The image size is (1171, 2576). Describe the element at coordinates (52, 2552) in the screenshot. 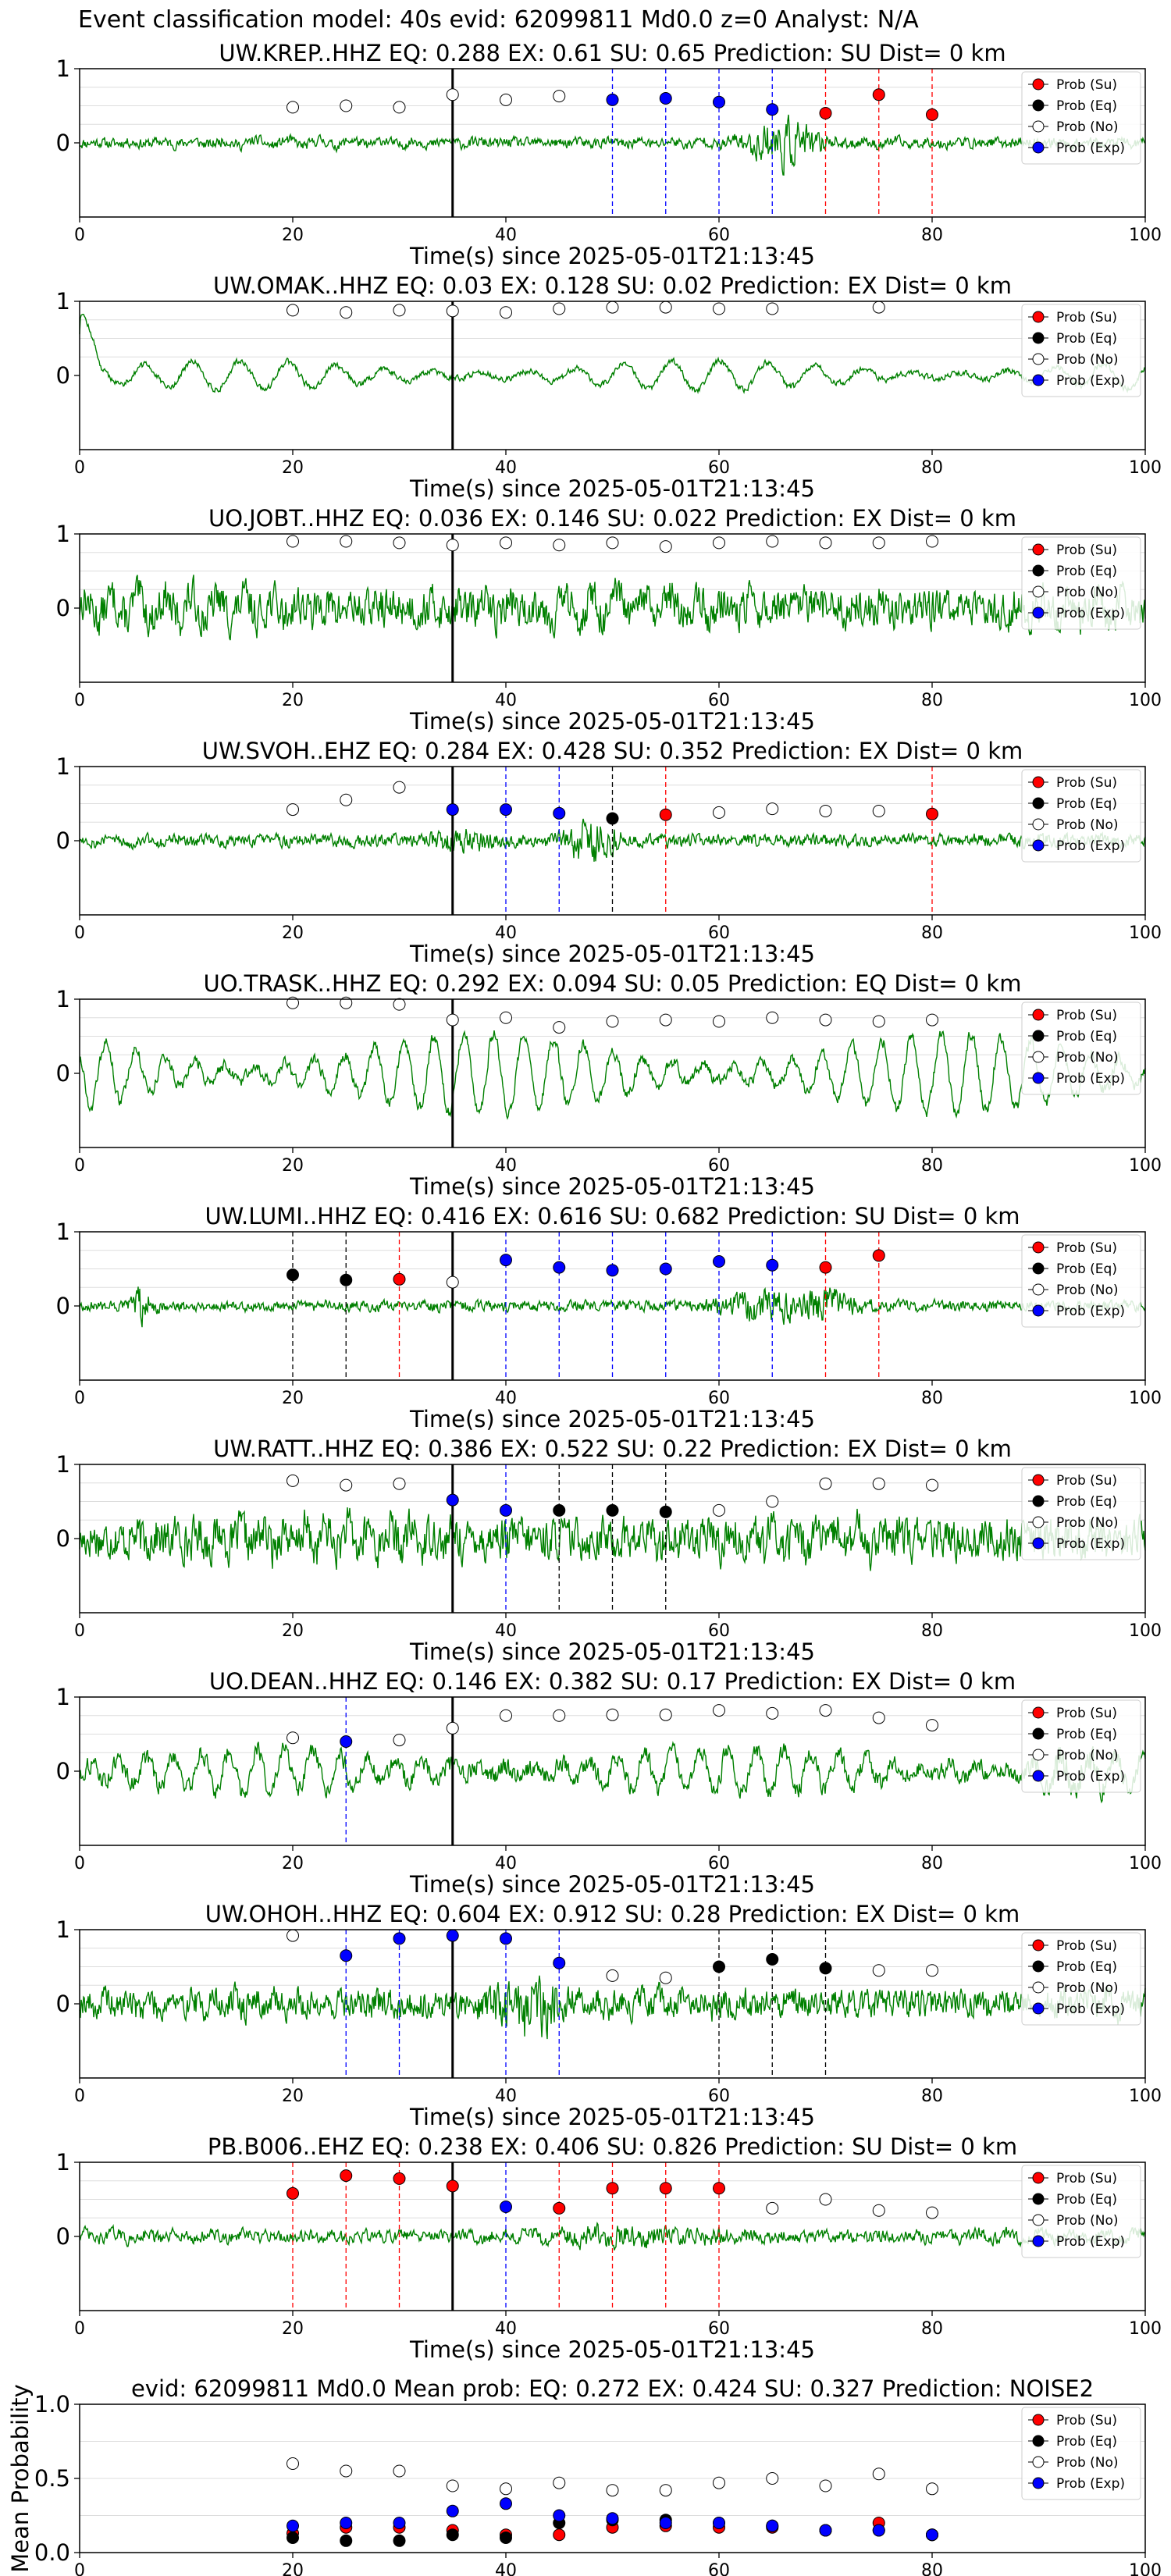

I see `y-tick-label: 0.0` at that location.